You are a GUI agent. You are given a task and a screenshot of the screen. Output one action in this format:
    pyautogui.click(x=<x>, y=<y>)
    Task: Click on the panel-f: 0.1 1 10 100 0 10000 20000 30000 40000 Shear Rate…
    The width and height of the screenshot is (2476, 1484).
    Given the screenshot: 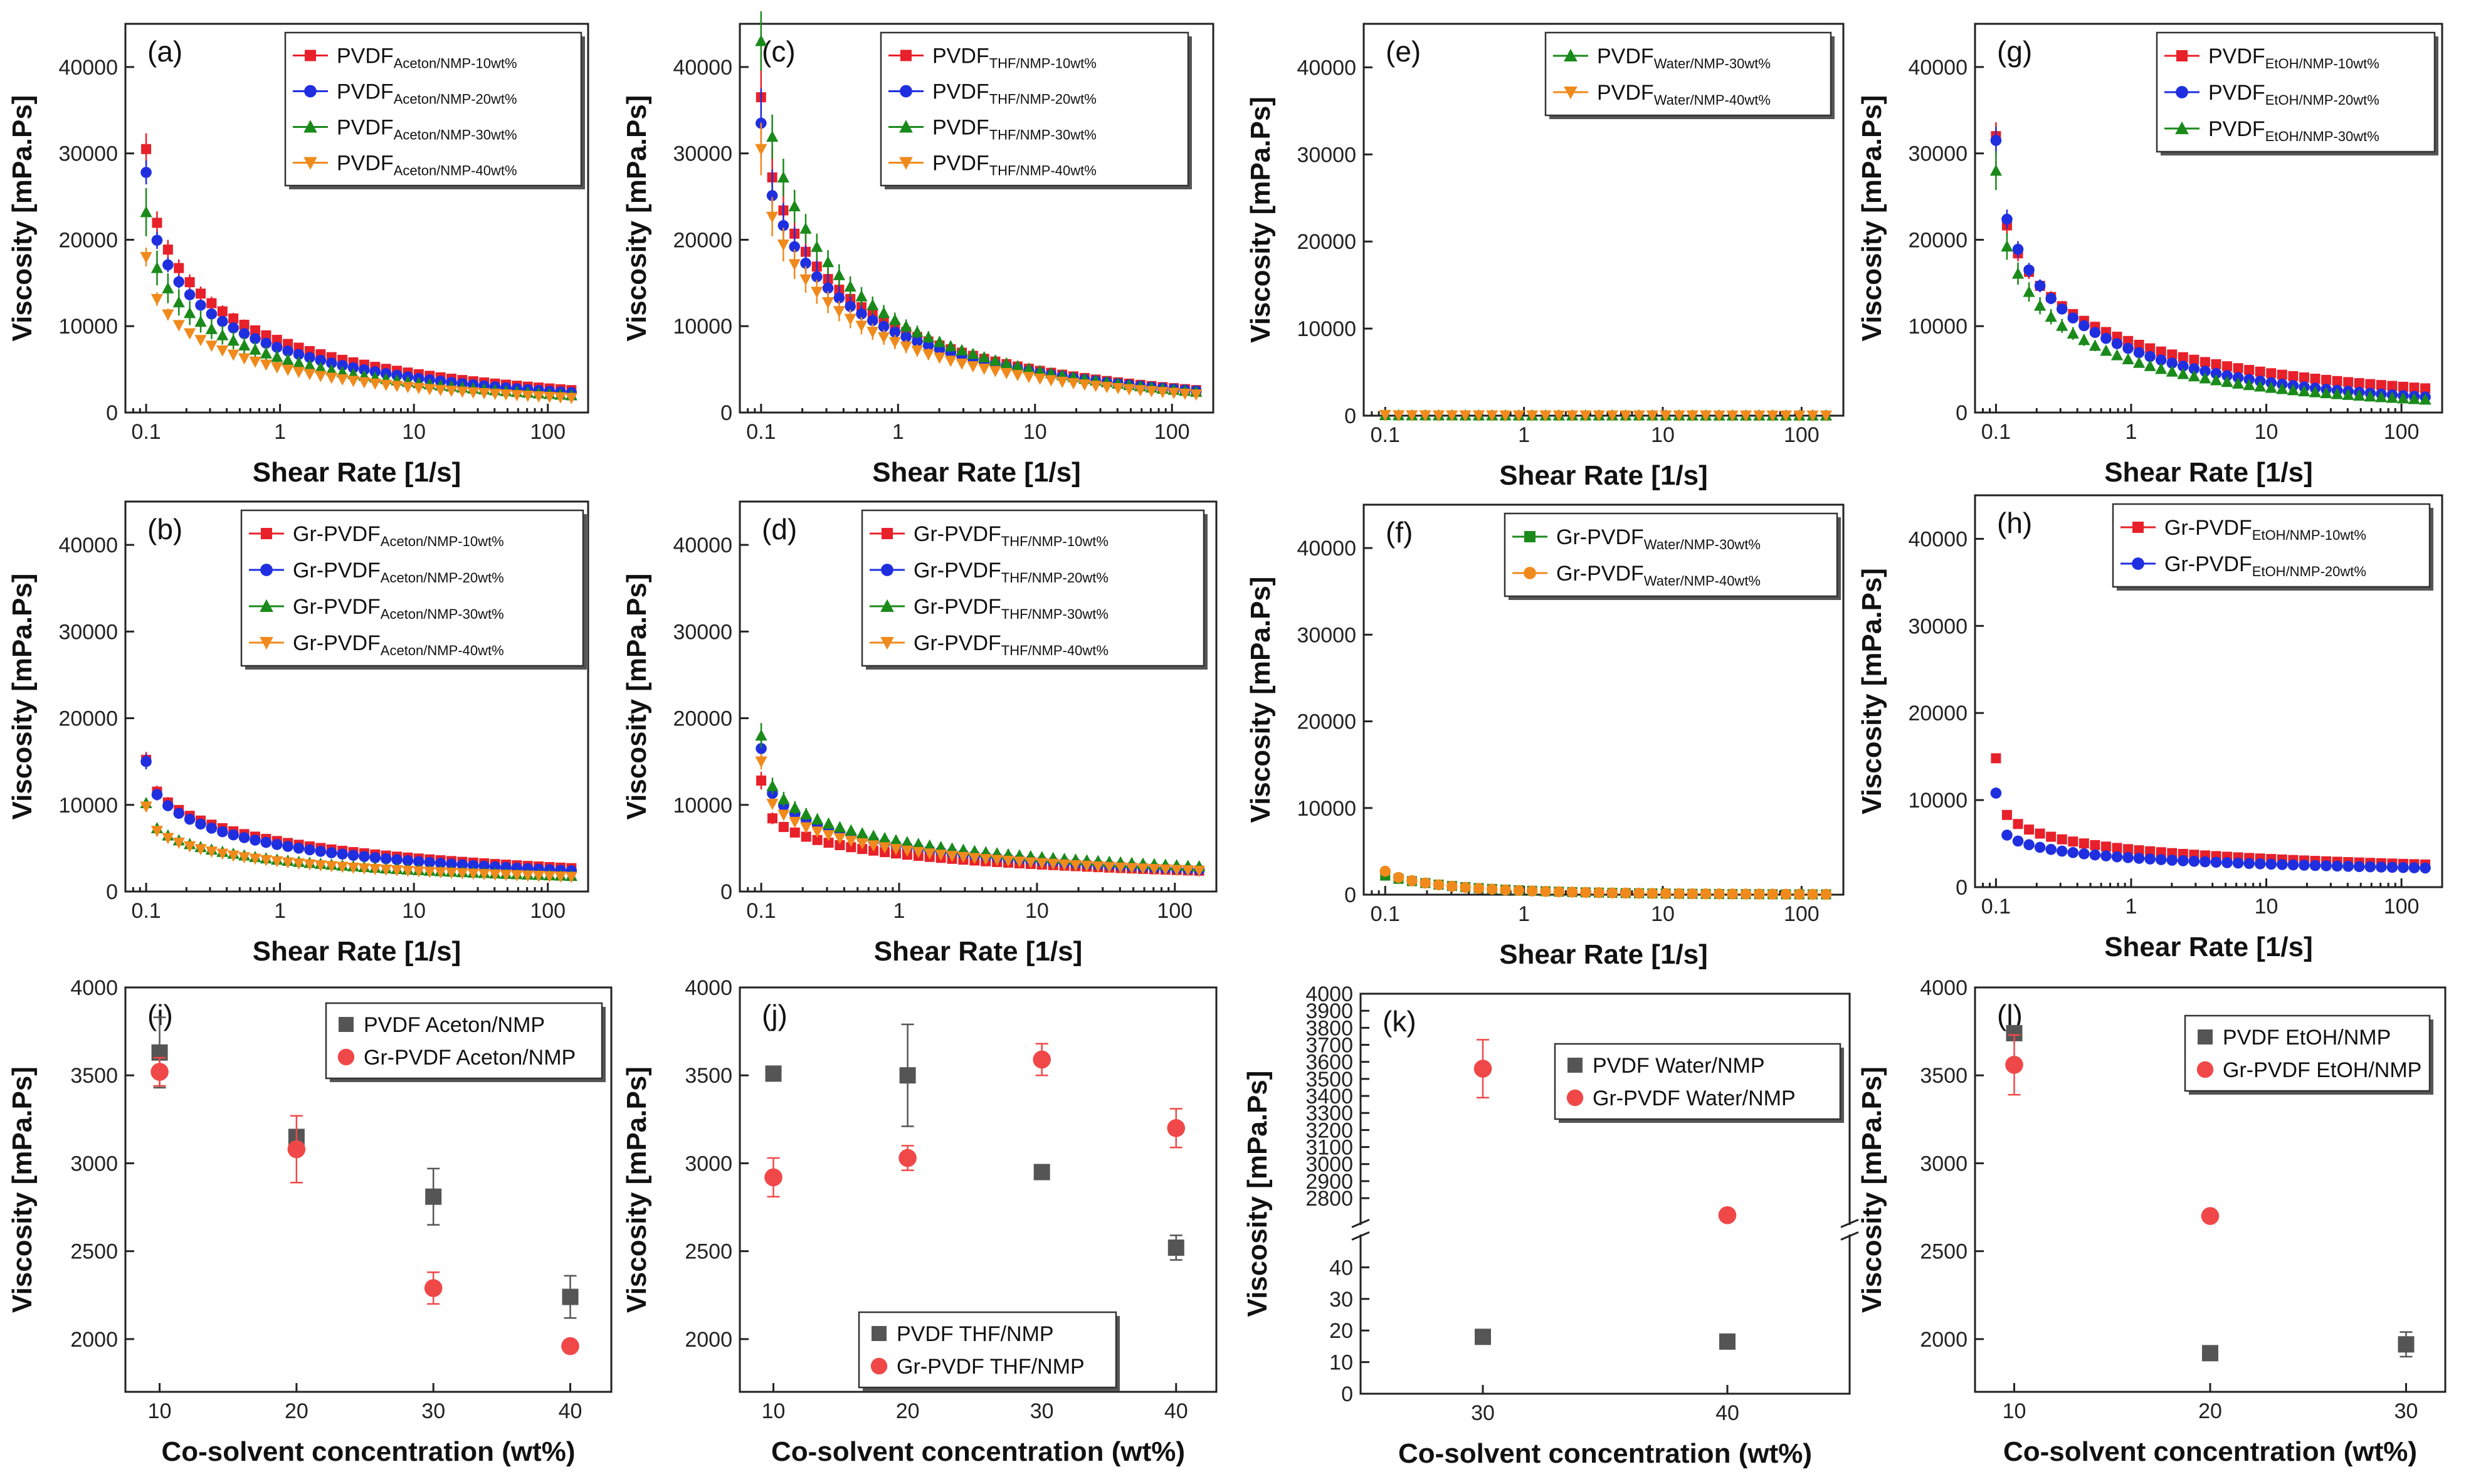 What is the action you would take?
    pyautogui.click(x=1545, y=736)
    